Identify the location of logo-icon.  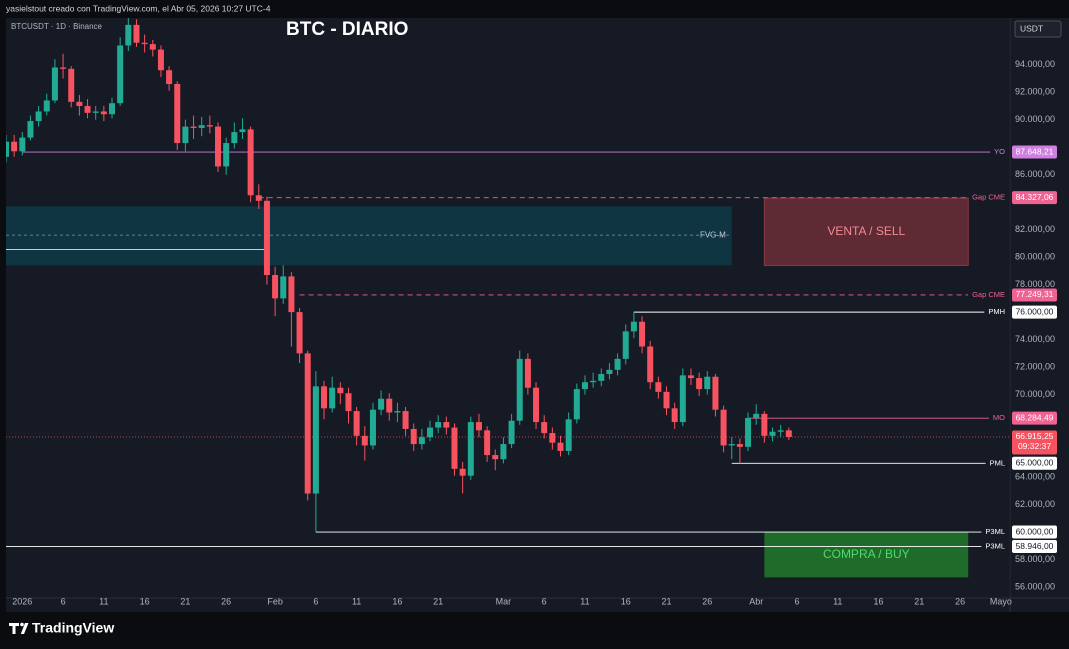
(19, 628).